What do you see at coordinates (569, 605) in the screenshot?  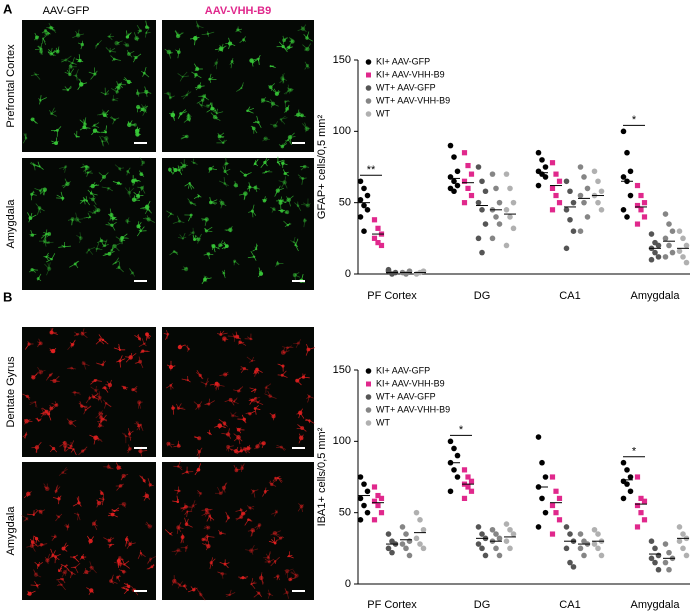 I see `x-tick-label: CA1` at bounding box center [569, 605].